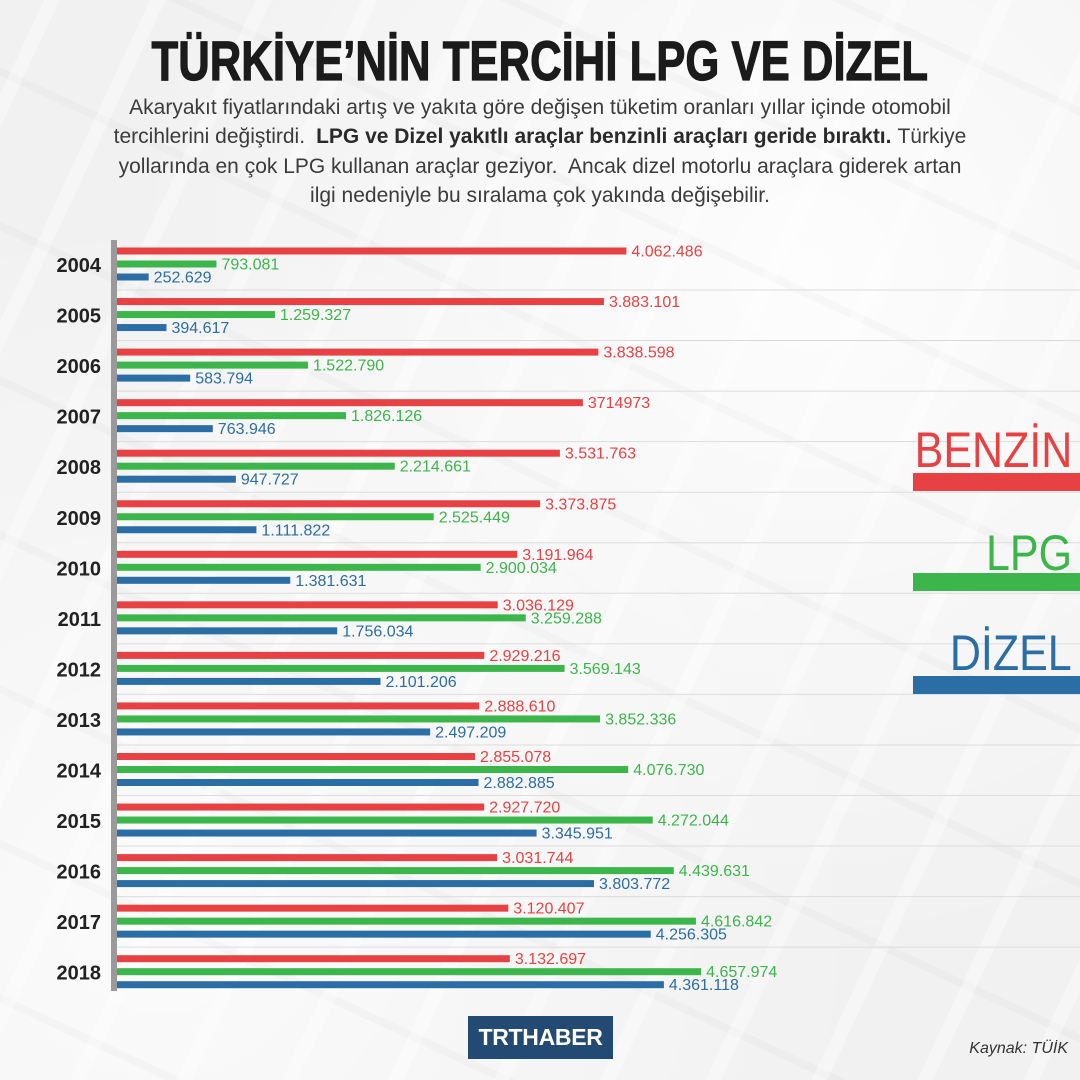  Describe the element at coordinates (247, 429) in the screenshot. I see `value-label-dizel-2007: 763.946` at that location.